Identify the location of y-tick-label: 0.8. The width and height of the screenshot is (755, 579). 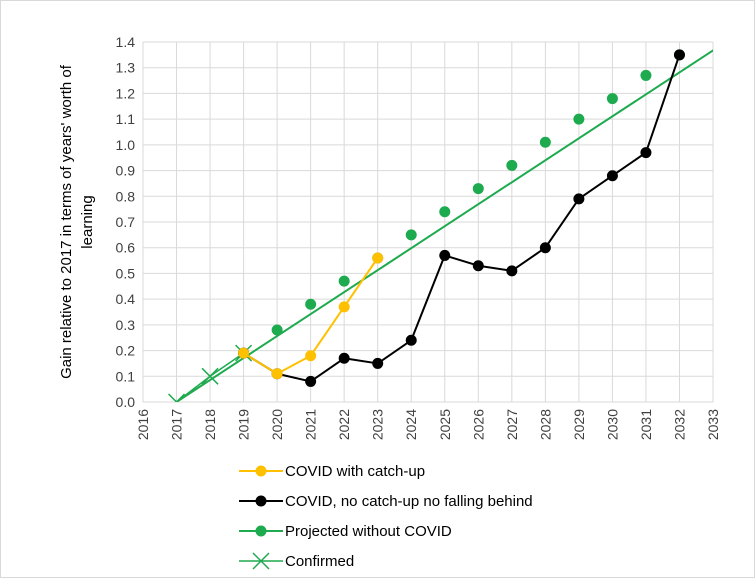
(126, 196).